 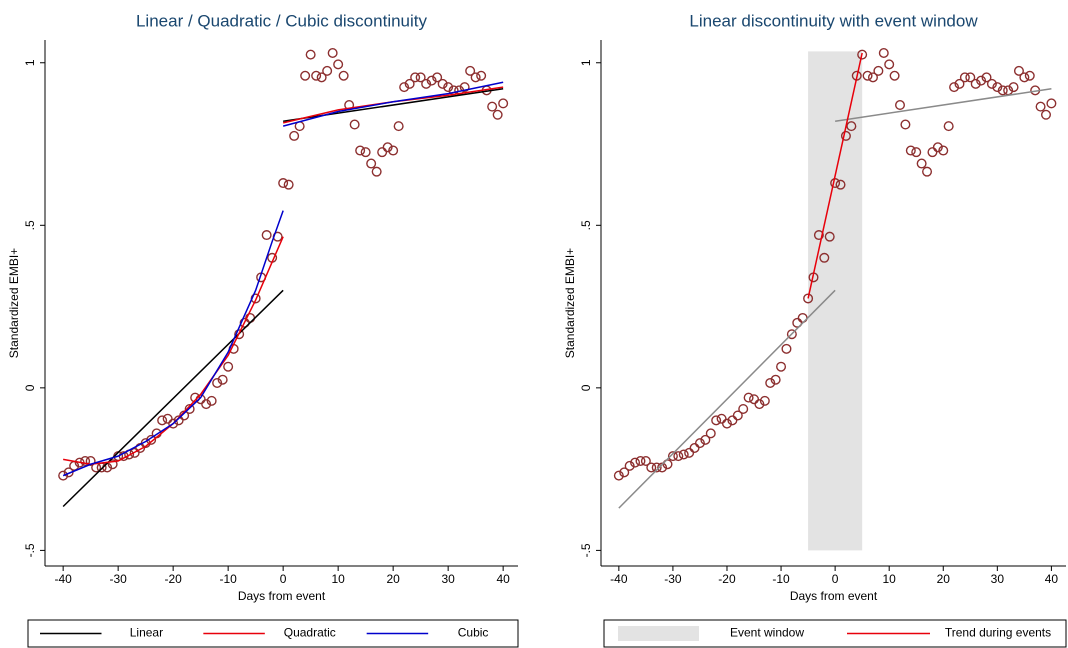 What do you see at coordinates (282, 20) in the screenshot?
I see `chart-title: Linear / Quadratic / Cubic discontinuity` at bounding box center [282, 20].